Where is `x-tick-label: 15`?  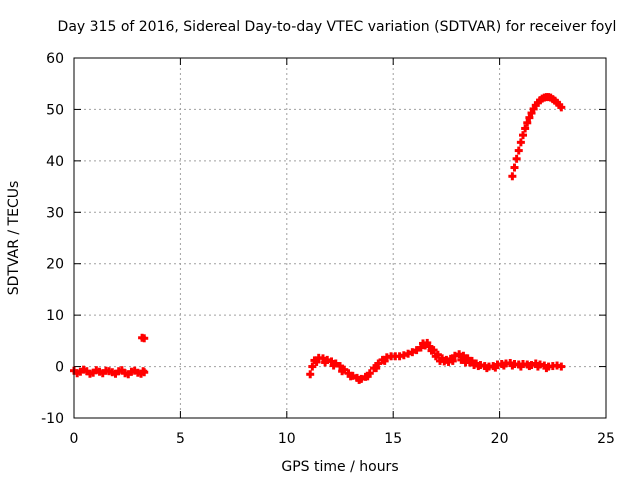 x-tick-label: 15 is located at coordinates (393, 439).